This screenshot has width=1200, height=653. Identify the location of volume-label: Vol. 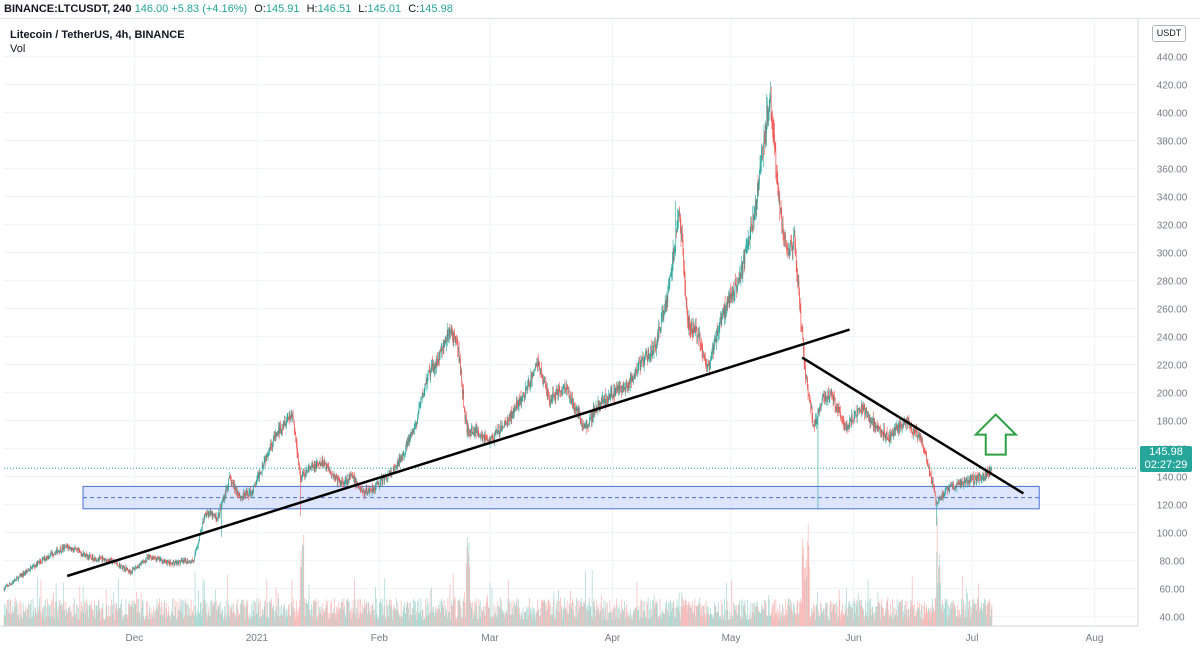
(18, 49).